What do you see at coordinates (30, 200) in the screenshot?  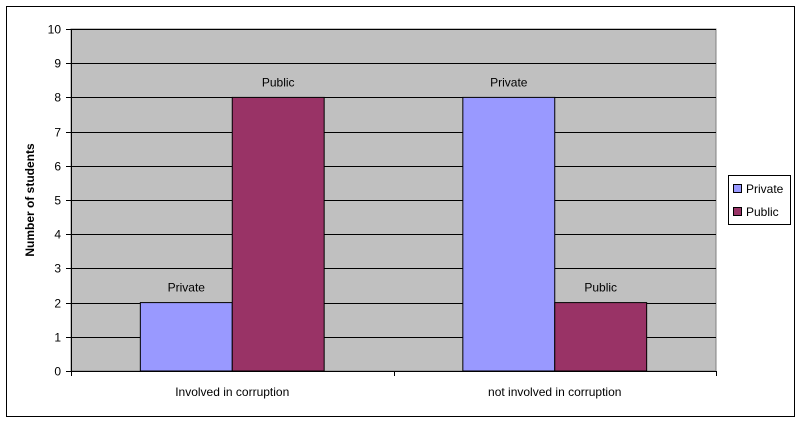 I see `y-axis-title: Number of students` at bounding box center [30, 200].